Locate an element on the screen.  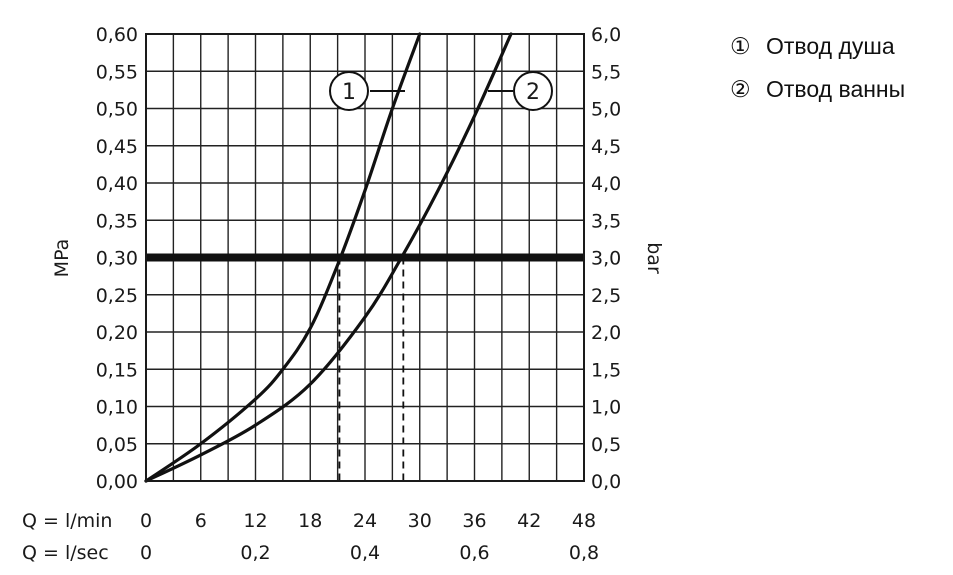
x-lsec-tick-label: 0,8 is located at coordinates (584, 553).